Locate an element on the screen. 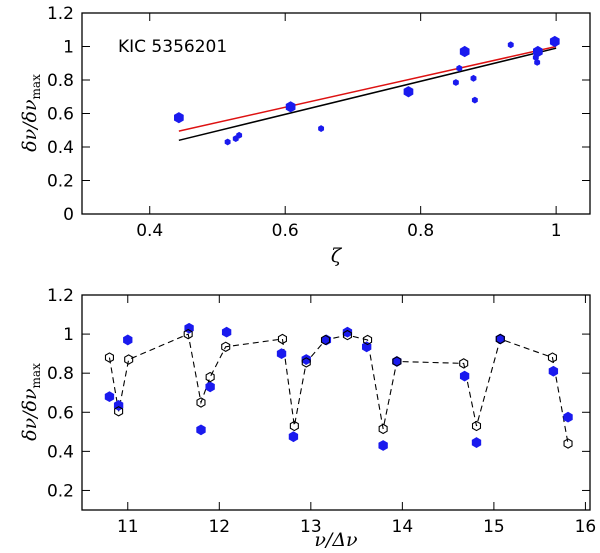 The image size is (600, 553). bottom-y-tick-label: 1.2 is located at coordinates (60, 296).